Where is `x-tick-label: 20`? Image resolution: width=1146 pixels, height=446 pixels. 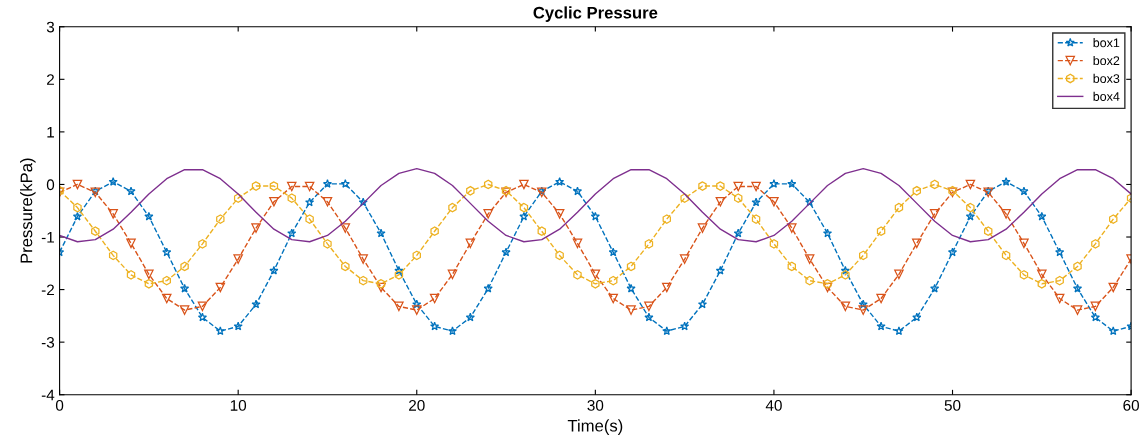
x-tick-label: 20 is located at coordinates (417, 405).